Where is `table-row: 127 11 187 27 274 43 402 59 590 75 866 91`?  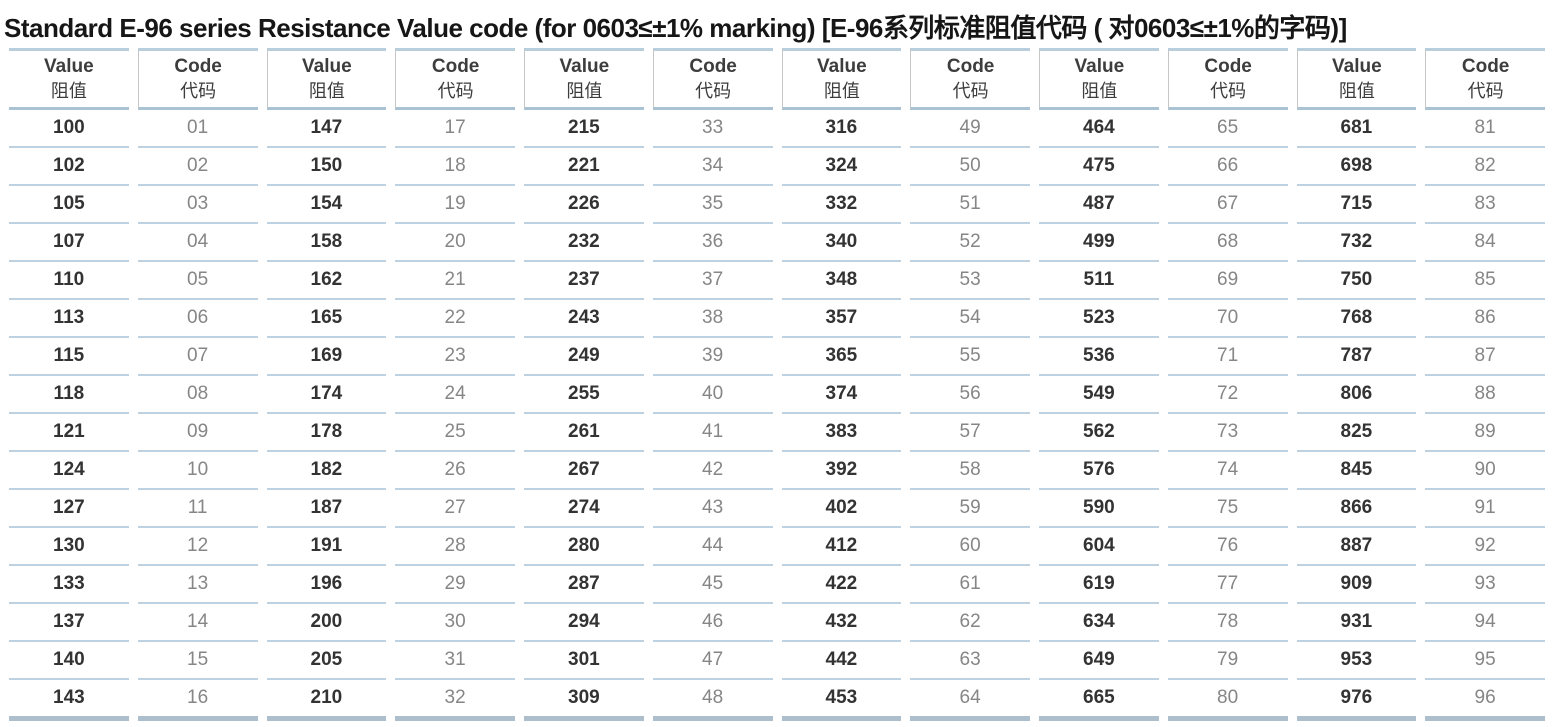
table-row: 127 11 187 27 274 43 402 59 590 75 866 91 is located at coordinates (777, 509).